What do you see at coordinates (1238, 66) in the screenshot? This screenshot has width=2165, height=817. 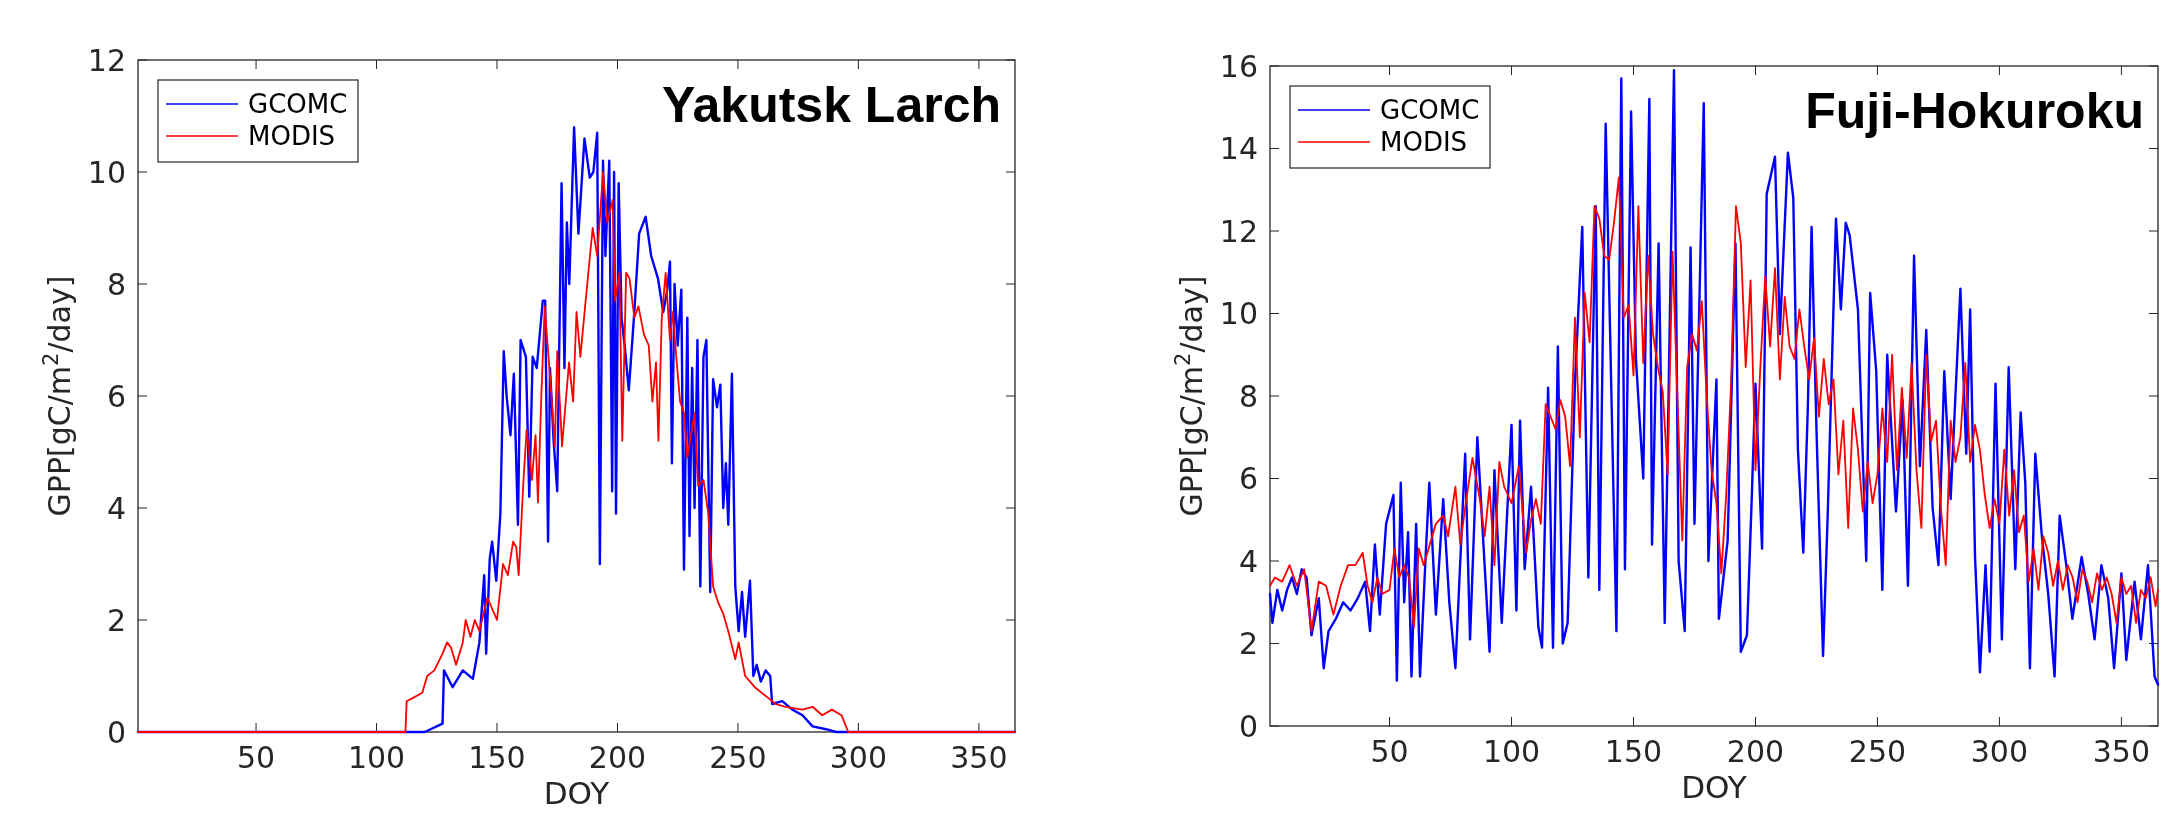 I see `y-tick-label: 16` at bounding box center [1238, 66].